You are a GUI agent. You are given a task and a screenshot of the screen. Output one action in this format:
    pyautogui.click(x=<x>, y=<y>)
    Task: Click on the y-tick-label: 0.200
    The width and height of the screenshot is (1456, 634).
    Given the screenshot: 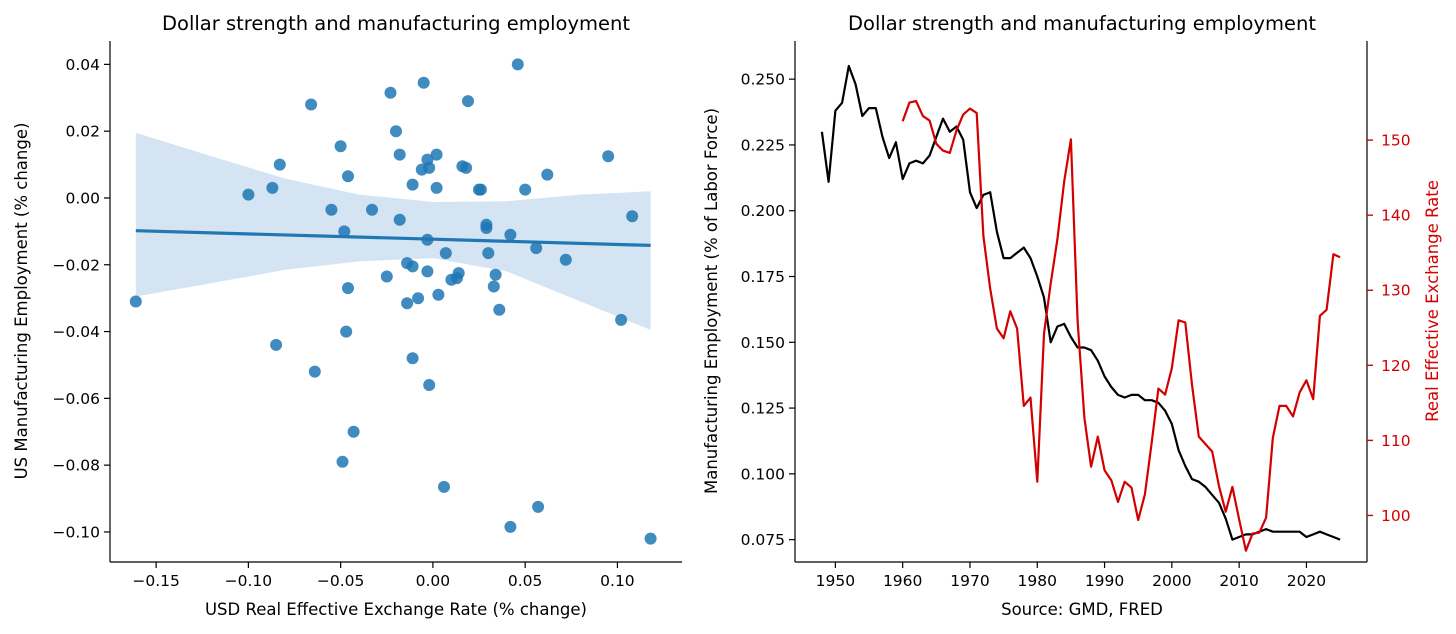 What is the action you would take?
    pyautogui.click(x=763, y=211)
    